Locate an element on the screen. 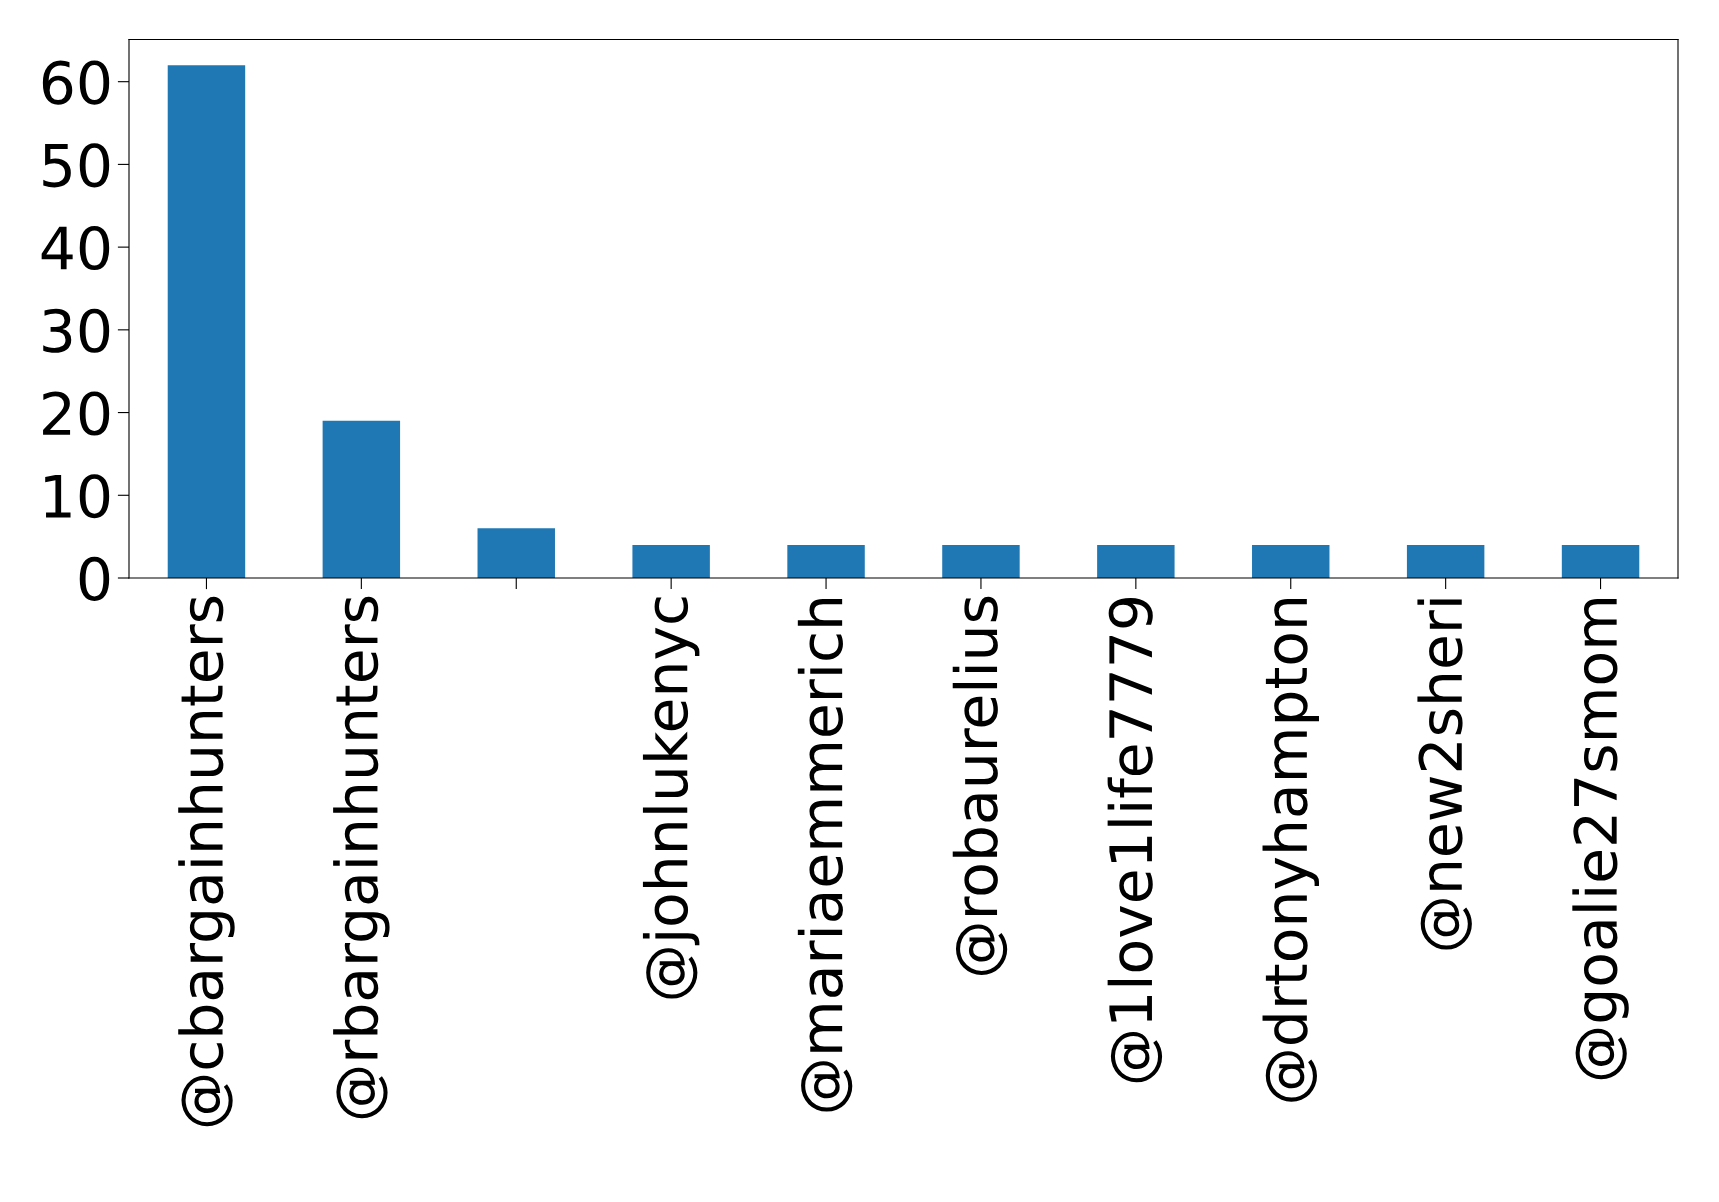  x-tick-label: @cbargainhunters is located at coordinates (206, 861).